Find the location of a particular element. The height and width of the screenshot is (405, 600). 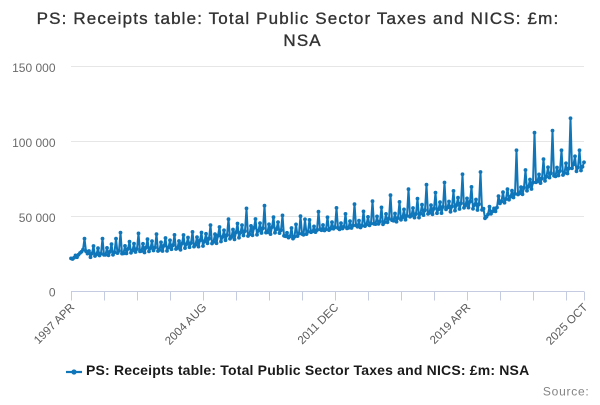

svg-text: Source: is located at coordinates (566, 392).